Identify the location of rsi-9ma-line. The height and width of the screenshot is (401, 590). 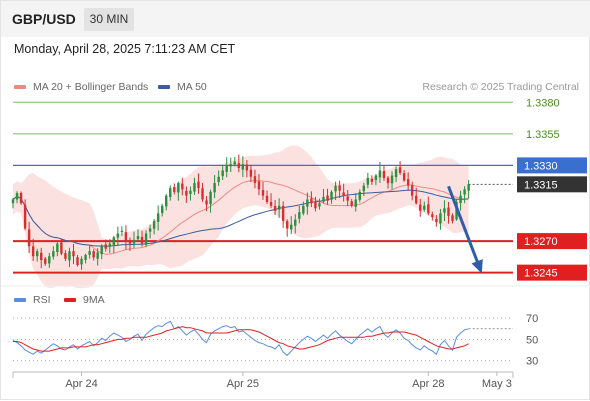
(241, 339).